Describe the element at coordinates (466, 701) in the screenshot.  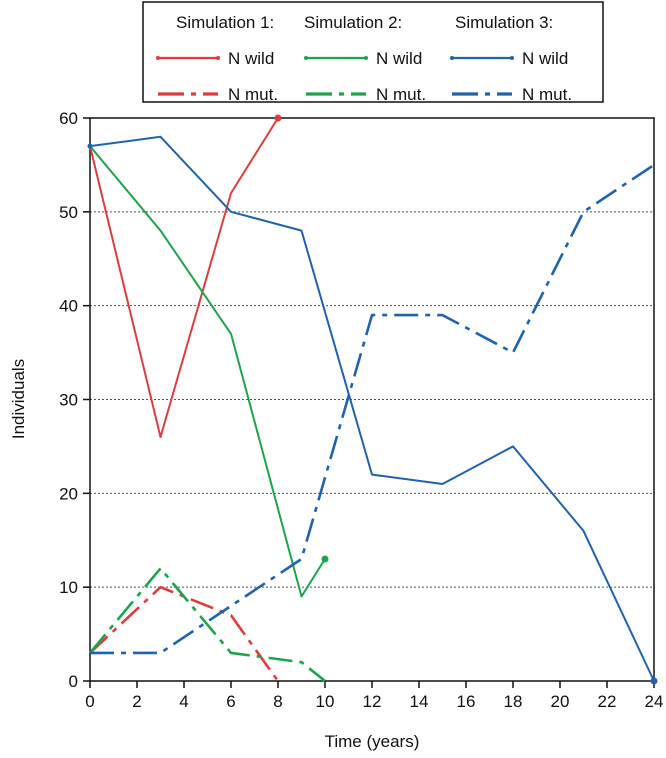
I see `x-tick-label: 16` at that location.